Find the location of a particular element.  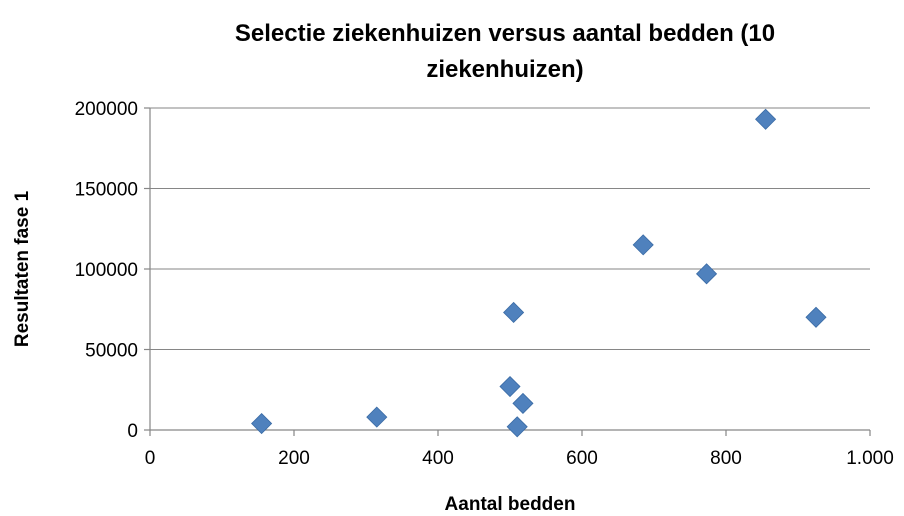

y-axis-title: Resultaten fase 1 is located at coordinates (22, 268).